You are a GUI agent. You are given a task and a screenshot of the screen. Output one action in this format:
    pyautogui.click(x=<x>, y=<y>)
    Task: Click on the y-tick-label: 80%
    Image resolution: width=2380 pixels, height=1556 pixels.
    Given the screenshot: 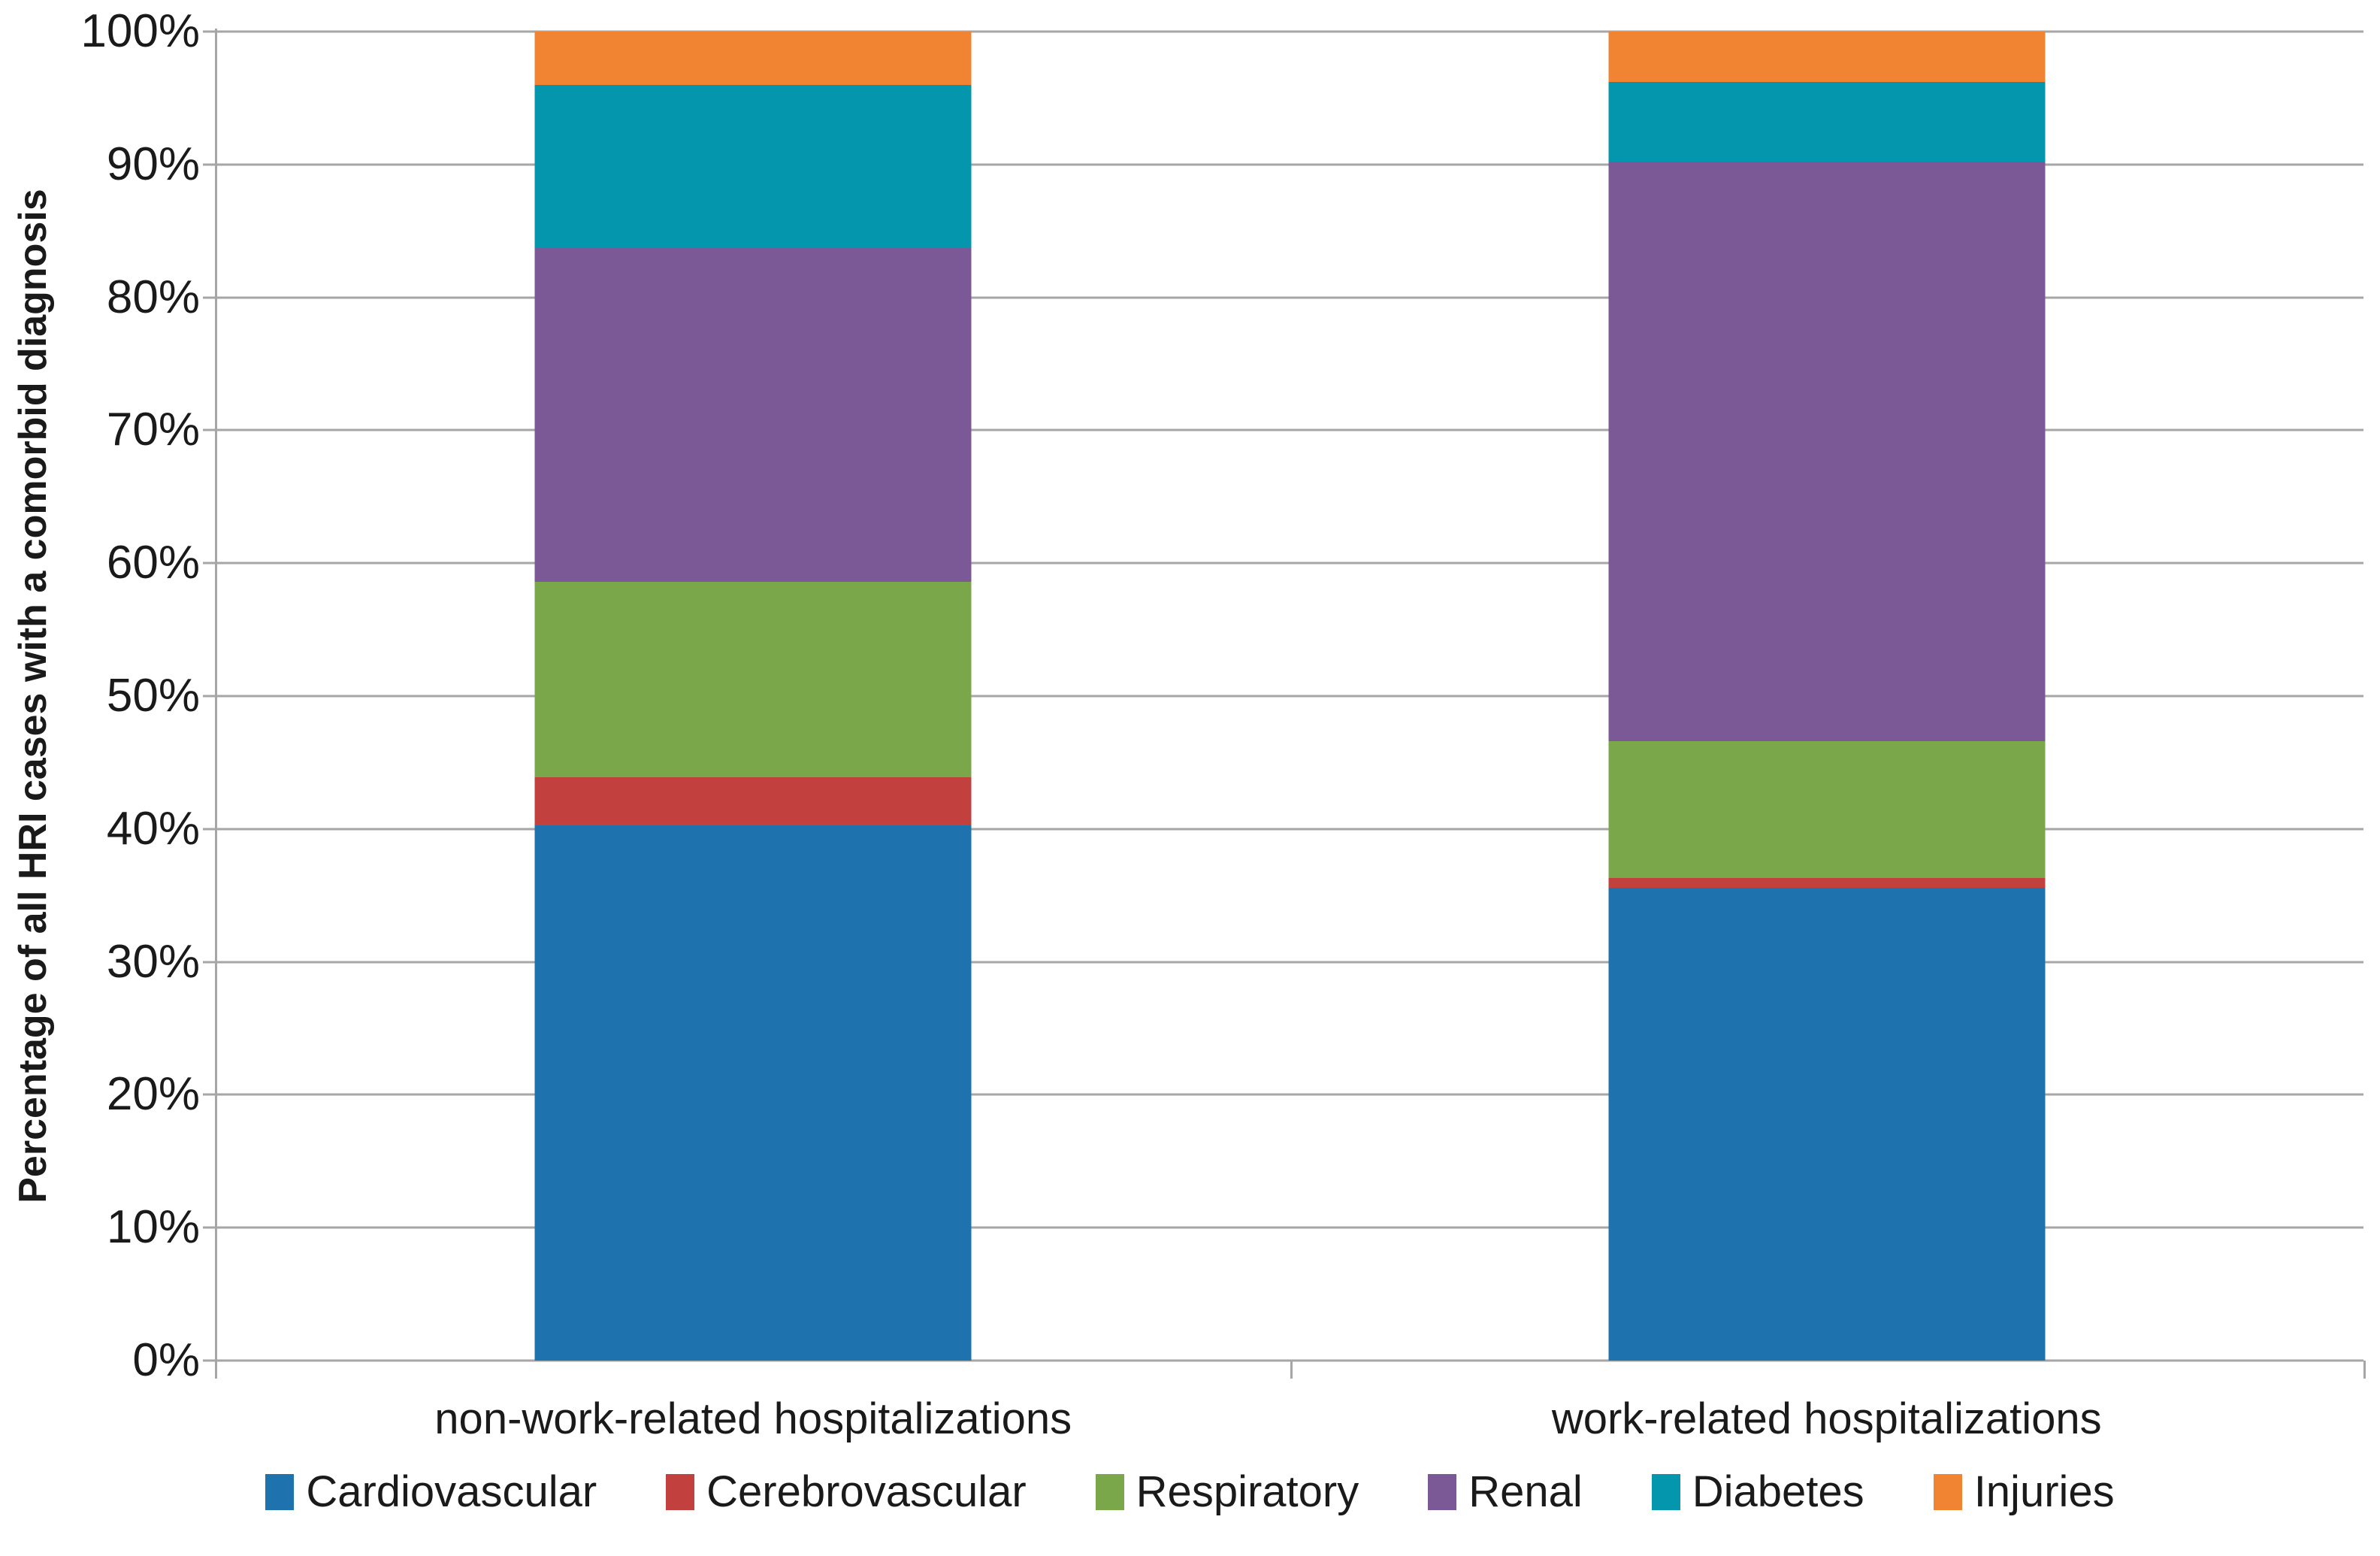 What is the action you would take?
    pyautogui.click(x=153, y=297)
    